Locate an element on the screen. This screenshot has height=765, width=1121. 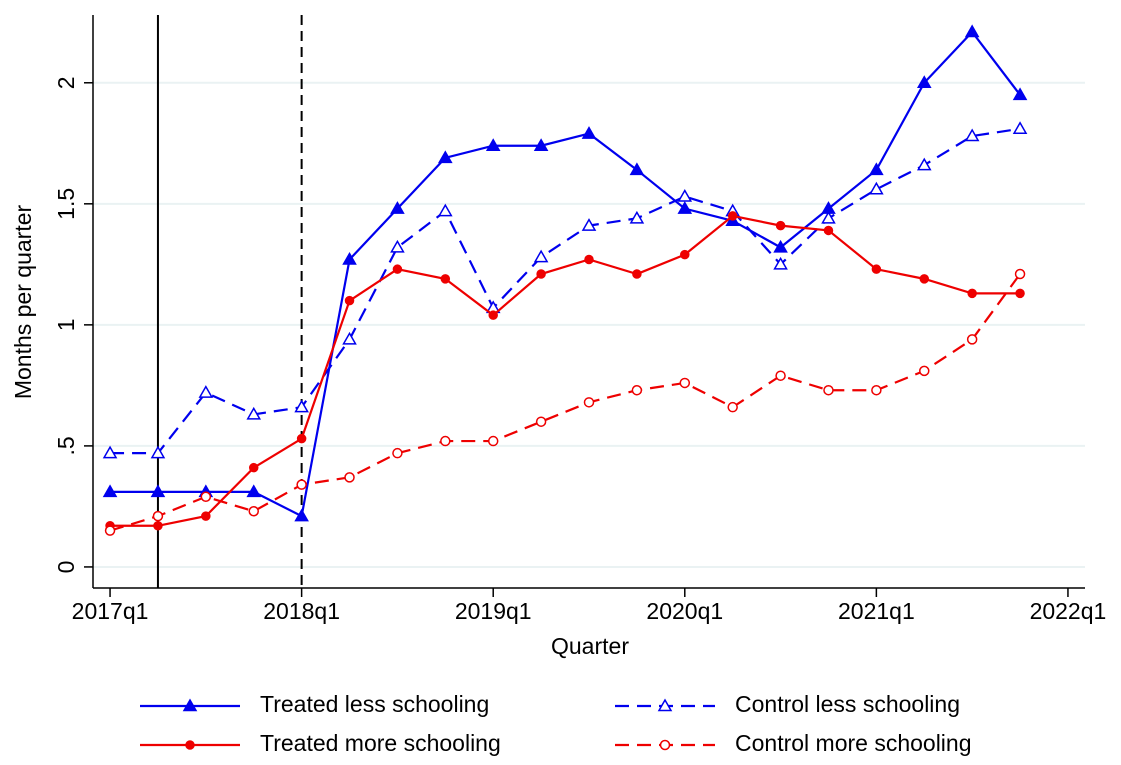
x-tick-label: 2019q1 is located at coordinates (493, 611).